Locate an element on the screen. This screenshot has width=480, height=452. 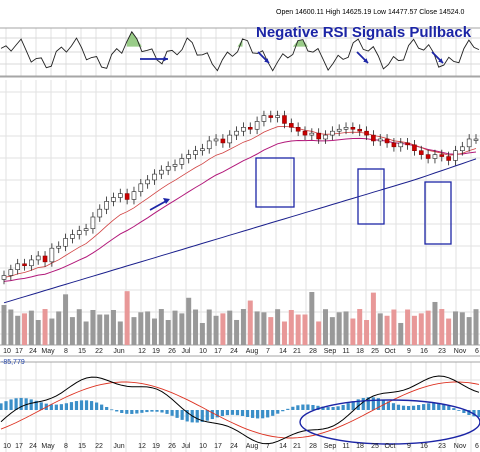
x-tick-label: Jul is located at coordinates (186, 351).